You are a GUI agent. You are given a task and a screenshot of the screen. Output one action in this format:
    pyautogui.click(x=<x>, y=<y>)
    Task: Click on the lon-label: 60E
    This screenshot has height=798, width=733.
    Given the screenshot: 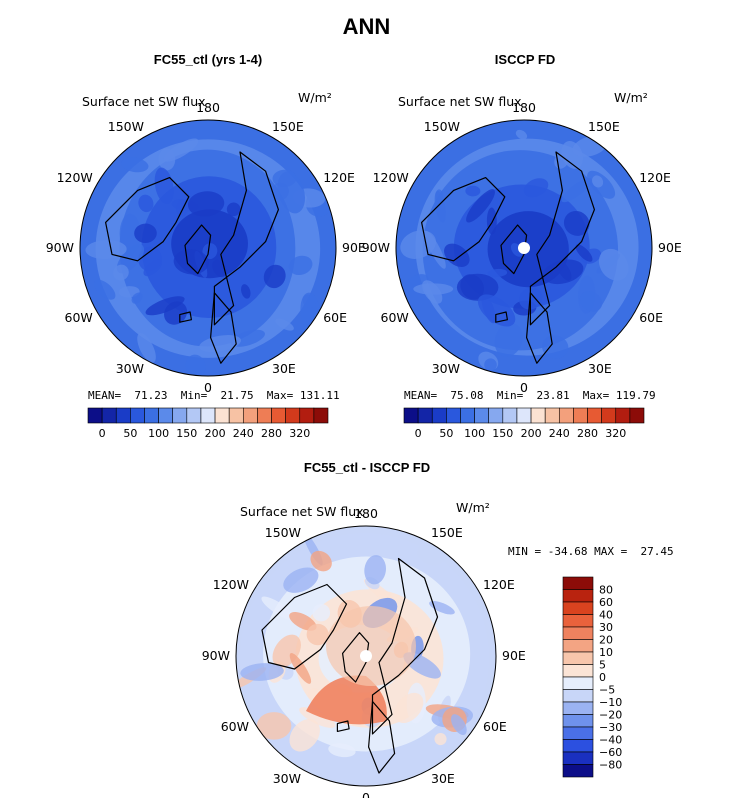 What is the action you would take?
    pyautogui.click(x=335, y=317)
    